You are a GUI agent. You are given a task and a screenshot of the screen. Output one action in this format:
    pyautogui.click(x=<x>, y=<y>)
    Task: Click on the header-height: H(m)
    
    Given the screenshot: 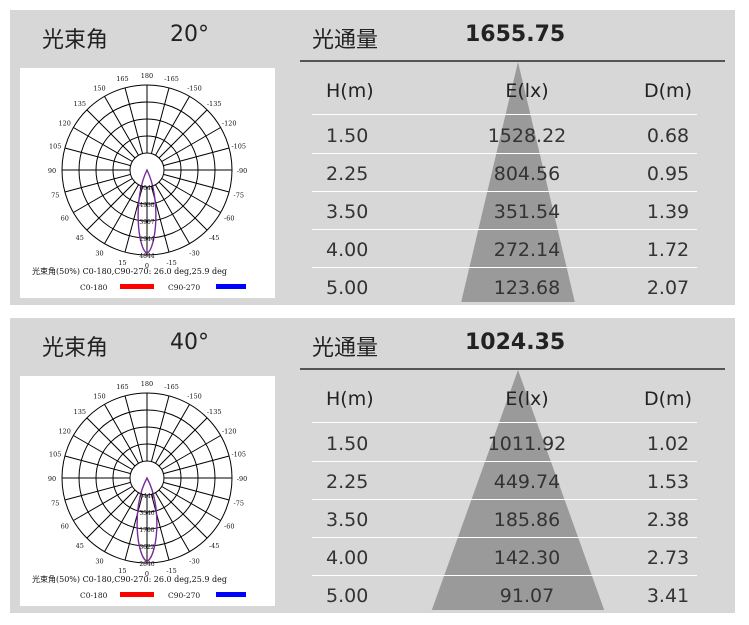 What is the action you would take?
    pyautogui.click(x=350, y=399)
    